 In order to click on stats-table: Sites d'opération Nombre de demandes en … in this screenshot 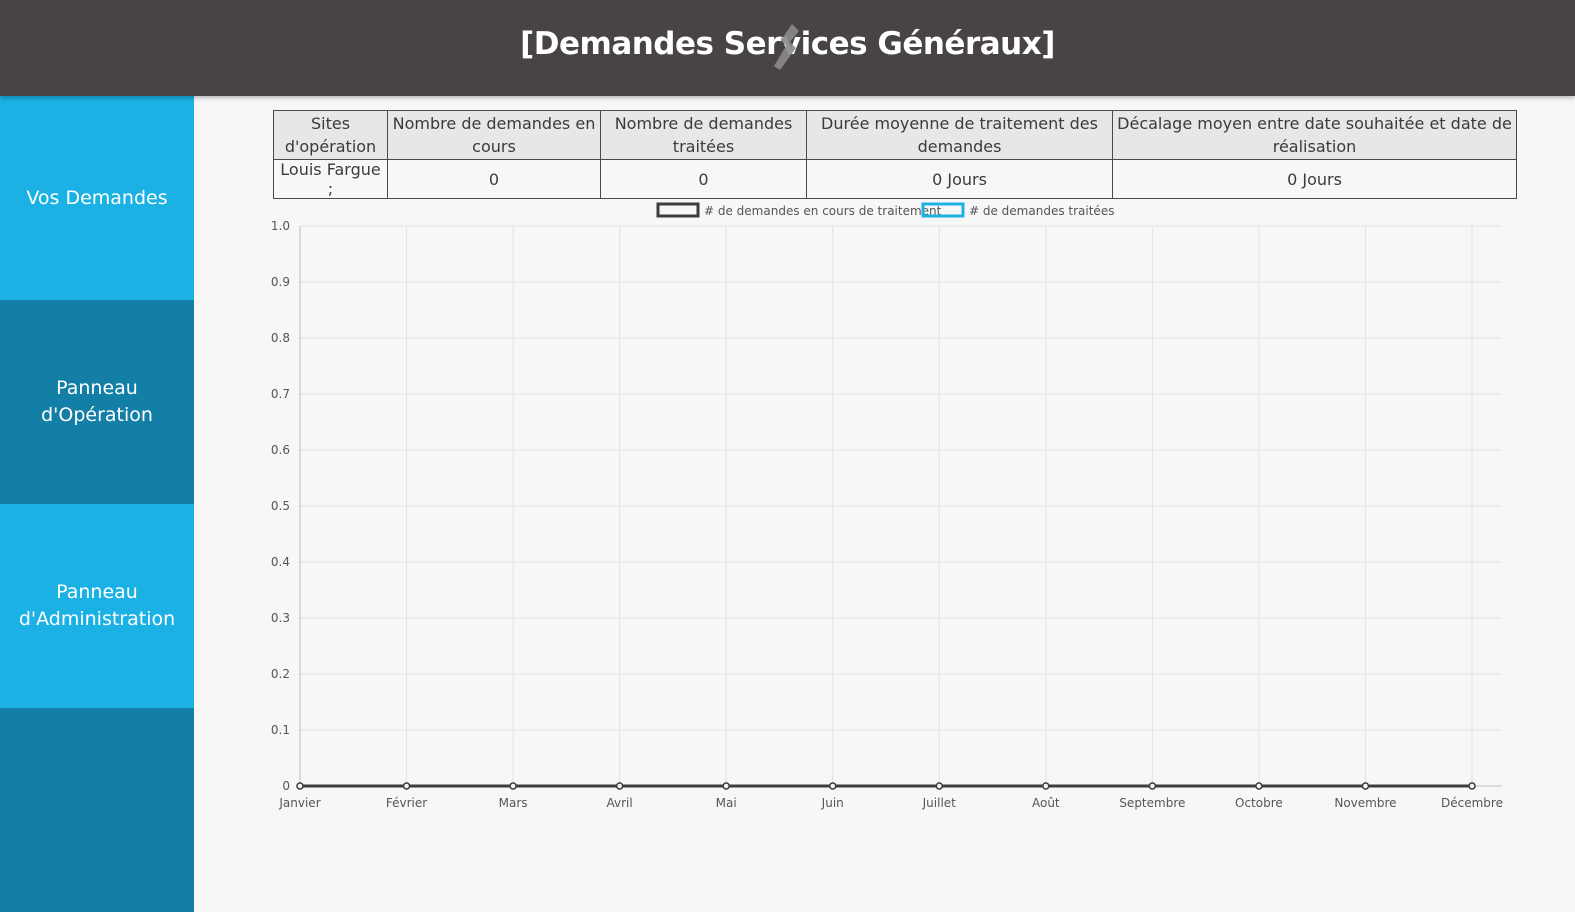, I will do `click(895, 154)`.